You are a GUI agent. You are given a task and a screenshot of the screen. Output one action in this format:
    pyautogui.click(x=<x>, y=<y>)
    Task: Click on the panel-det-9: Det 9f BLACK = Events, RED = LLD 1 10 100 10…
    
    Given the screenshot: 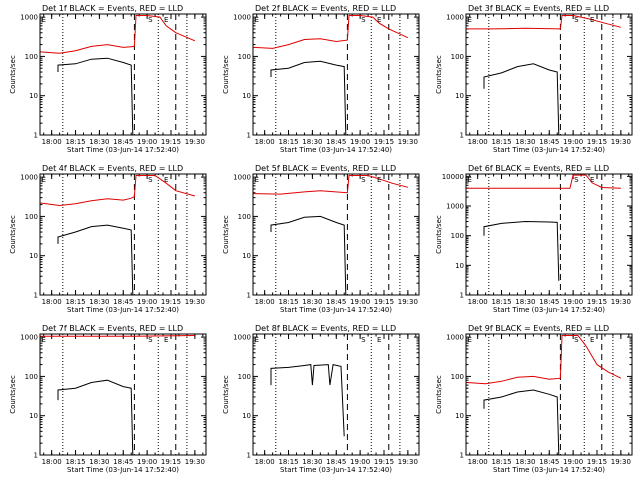 What is the action you would take?
    pyautogui.click(x=534, y=399)
    